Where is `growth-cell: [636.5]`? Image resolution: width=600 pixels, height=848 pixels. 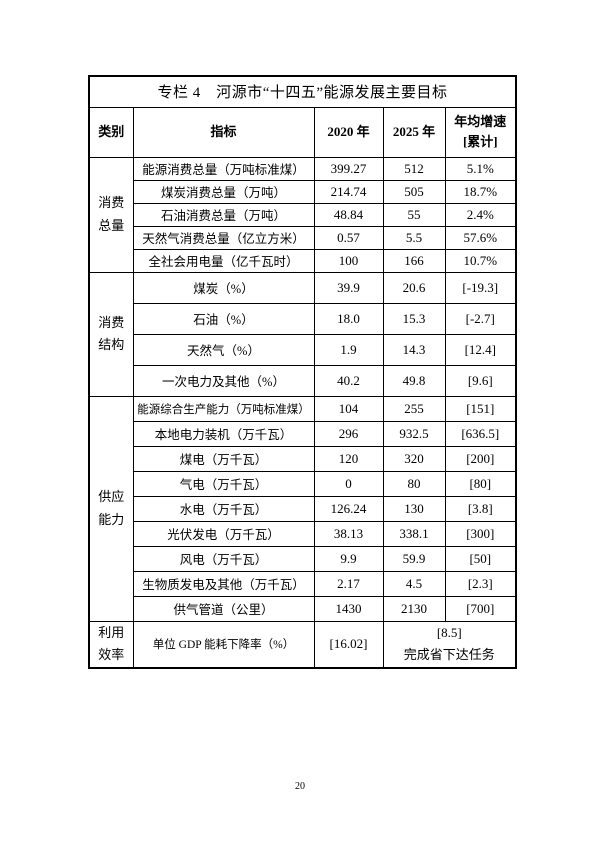 growth-cell: [636.5] is located at coordinates (480, 433).